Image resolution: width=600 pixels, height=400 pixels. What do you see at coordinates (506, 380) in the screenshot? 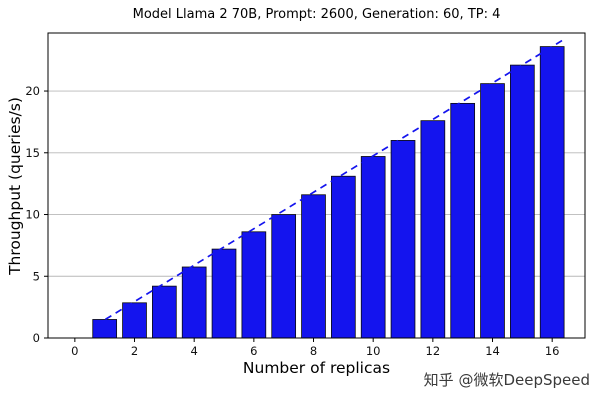
I see `watermark: 知乎 @微软DeepSpeed` at bounding box center [506, 380].